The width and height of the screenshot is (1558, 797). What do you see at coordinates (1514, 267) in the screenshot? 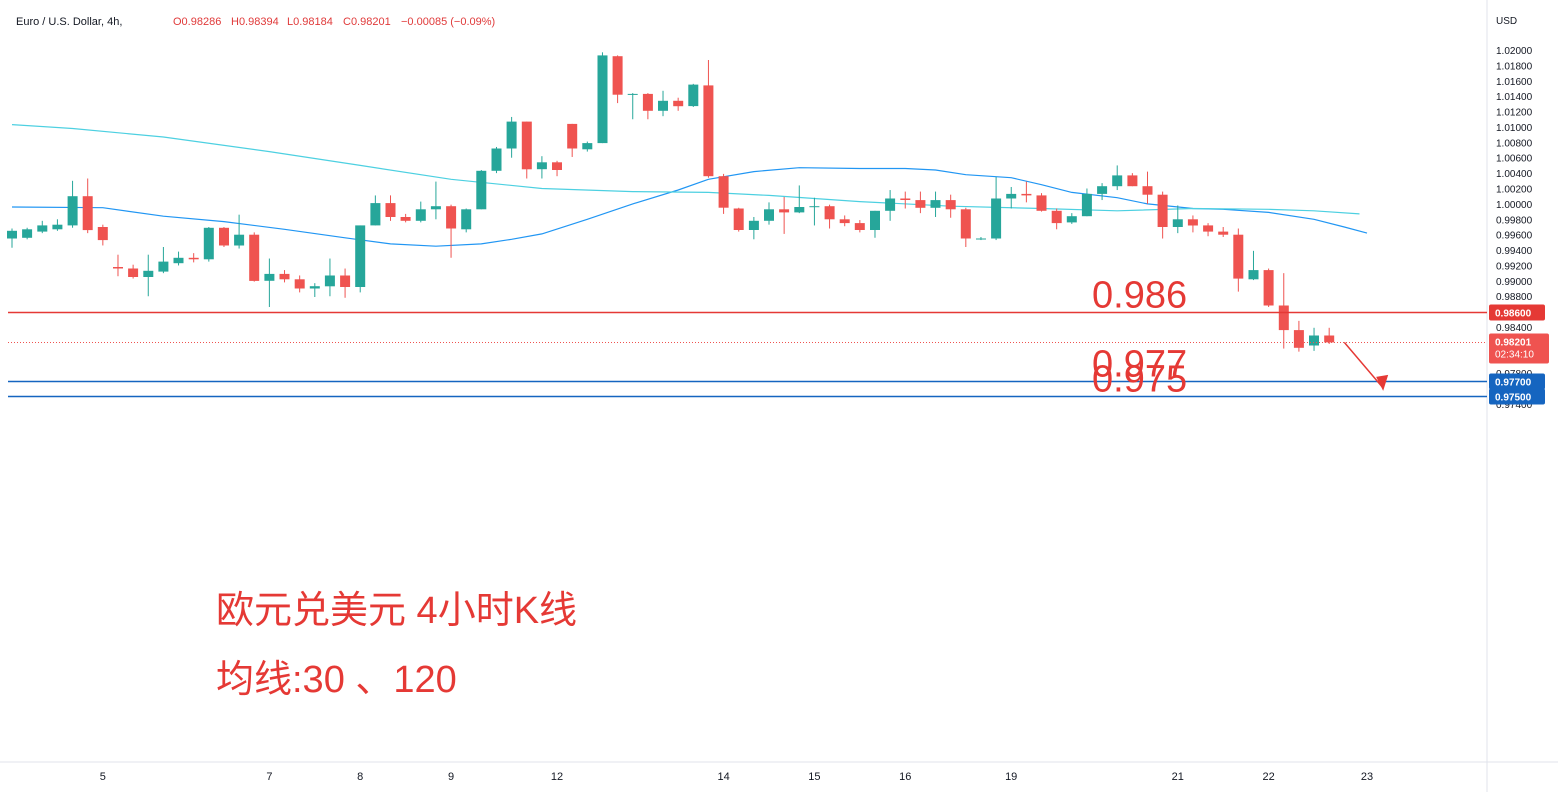
I see `y-tick-label: 0.99200` at bounding box center [1514, 267].